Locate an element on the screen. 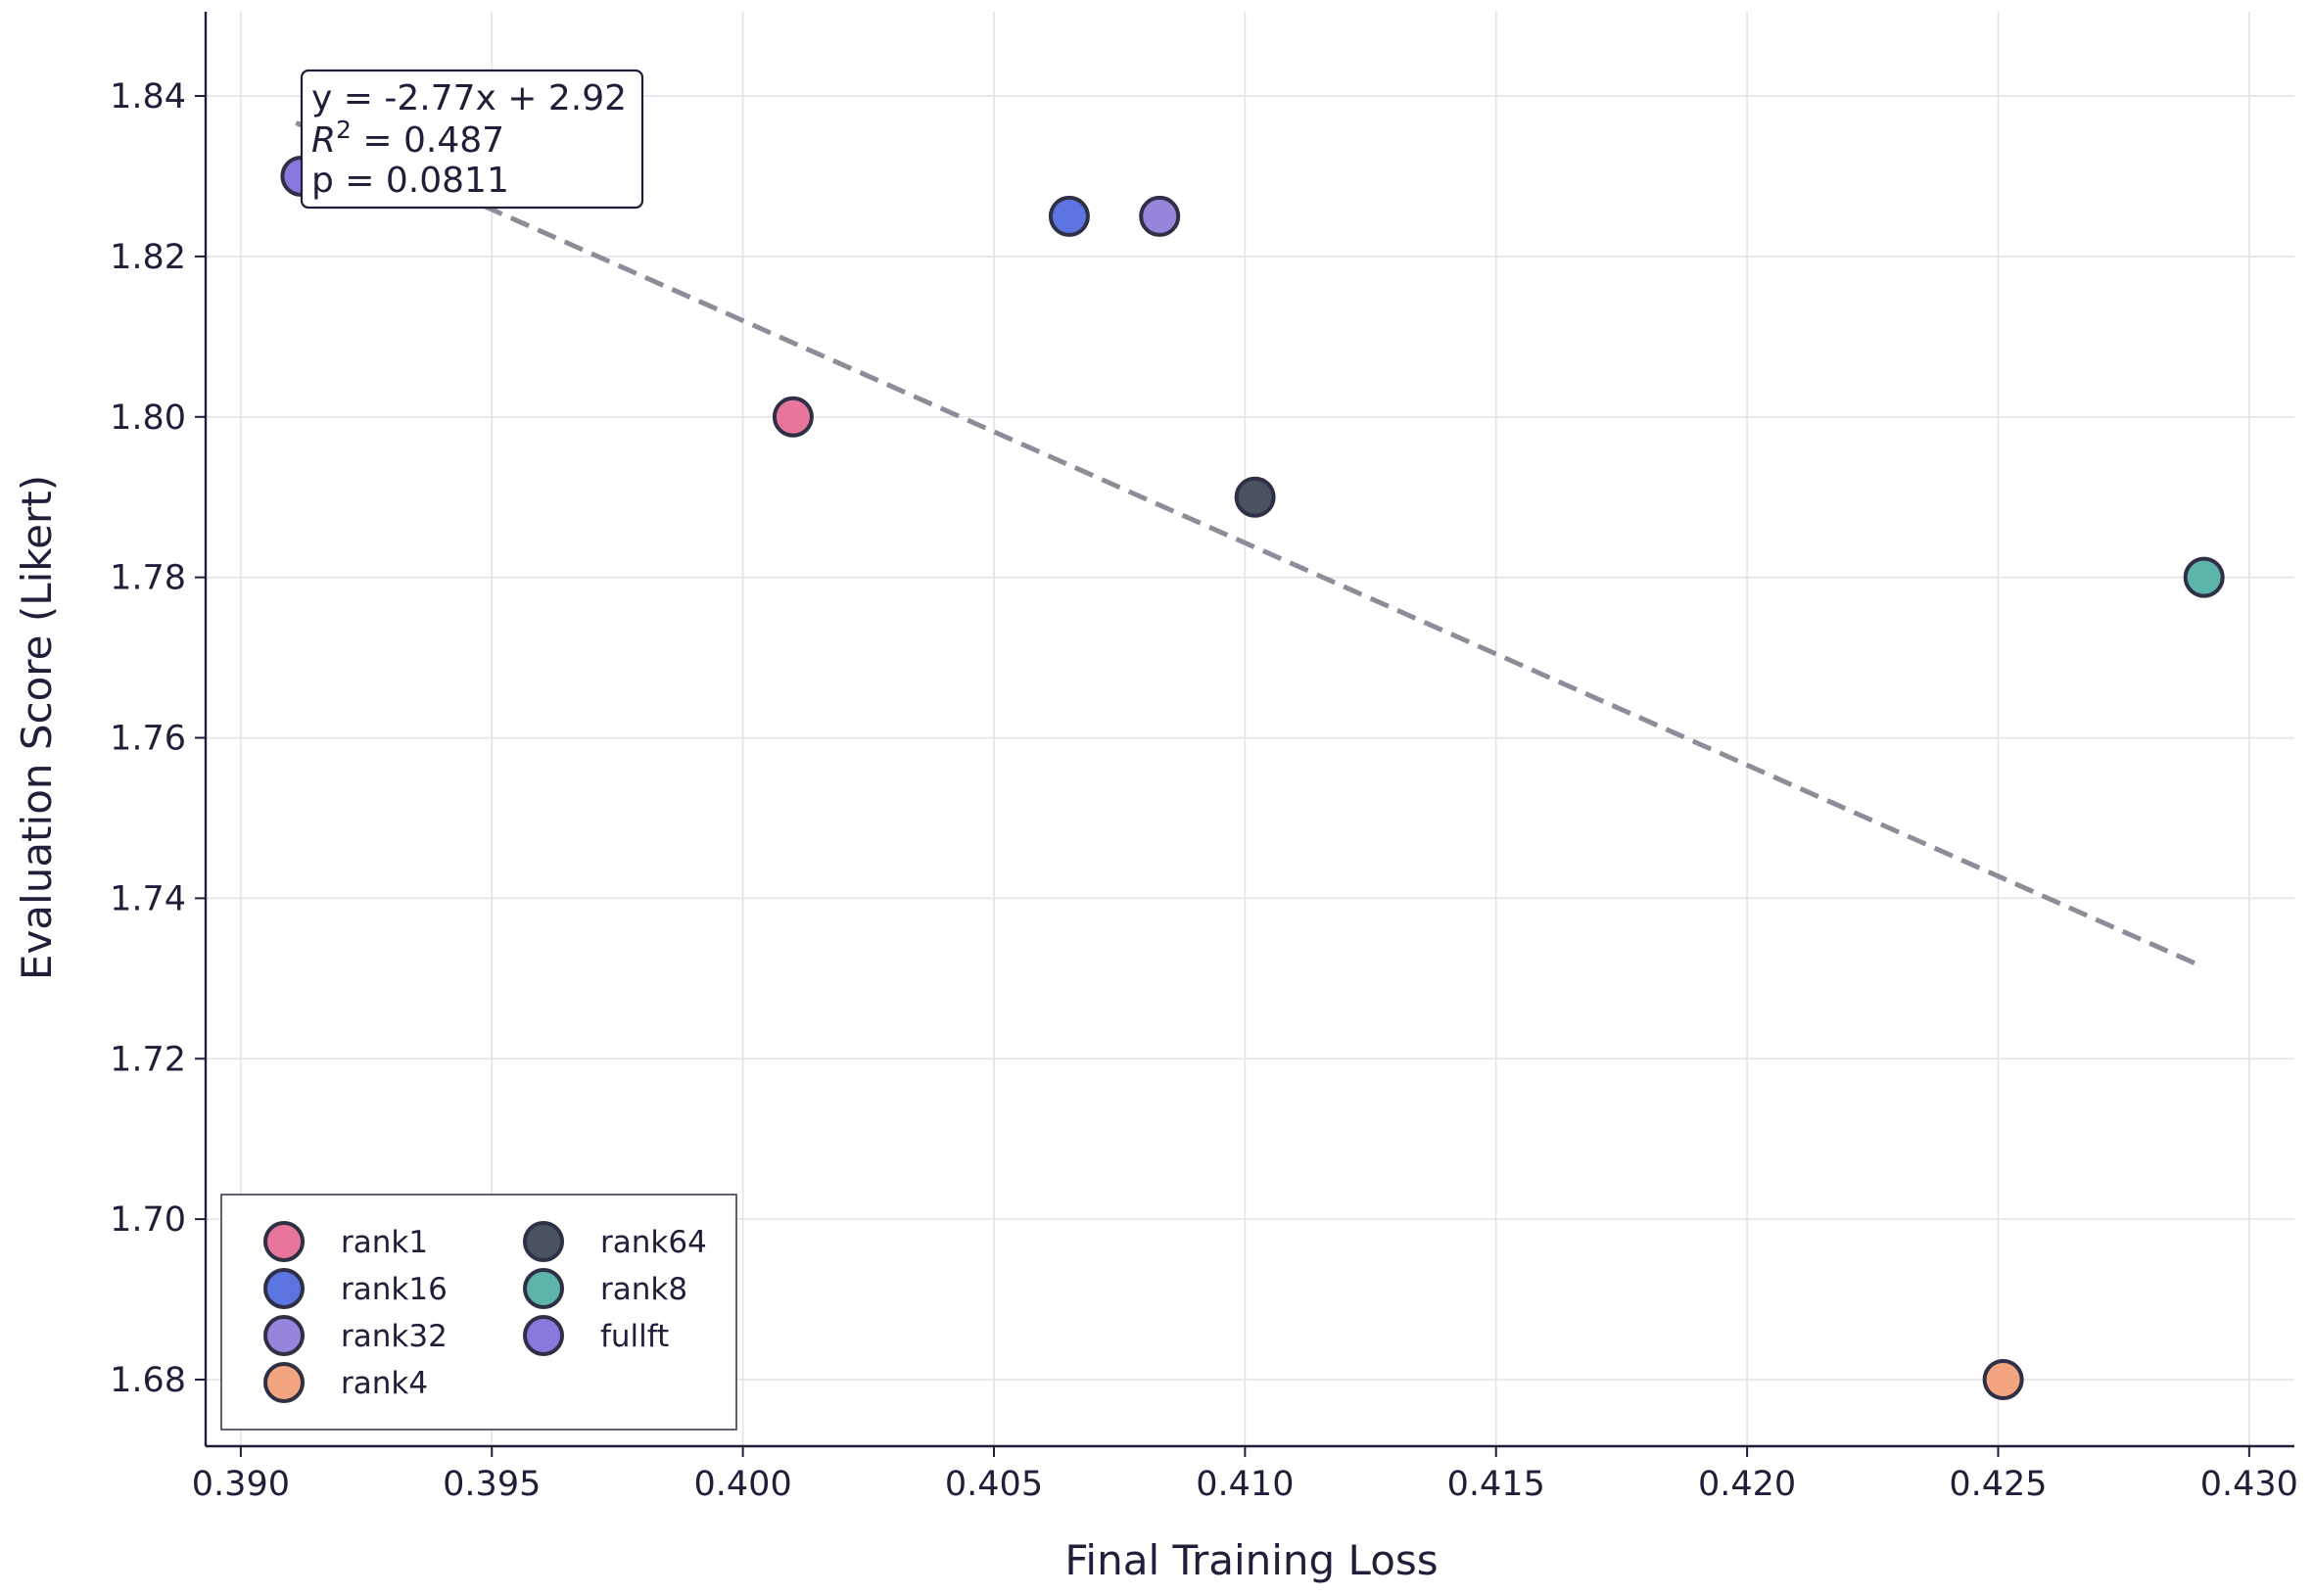 This screenshot has width=2313, height=1596. y-tick-label: 1.78 is located at coordinates (148, 578).